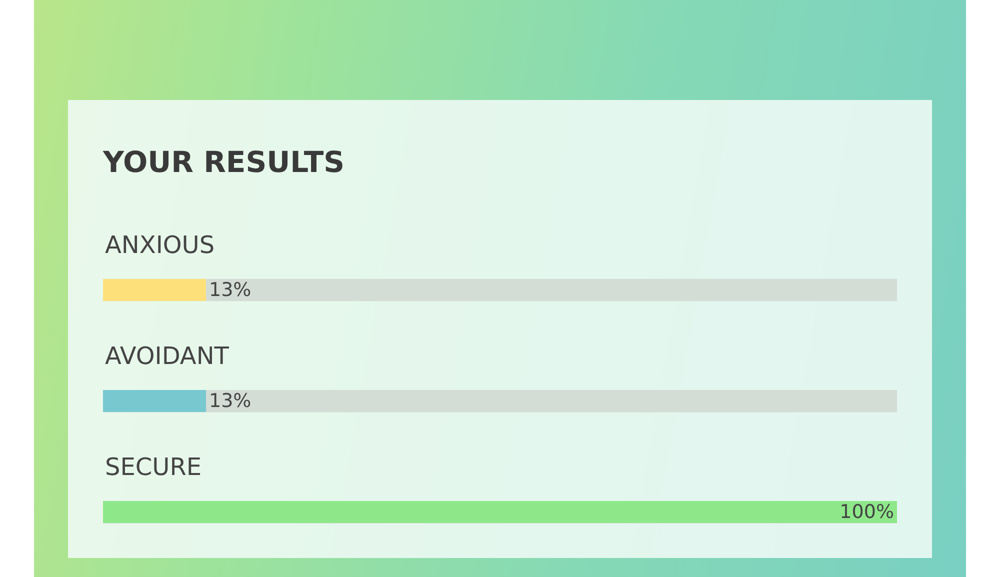  What do you see at coordinates (160, 245) in the screenshot?
I see `y-tick-label: ANXIOUS` at bounding box center [160, 245].